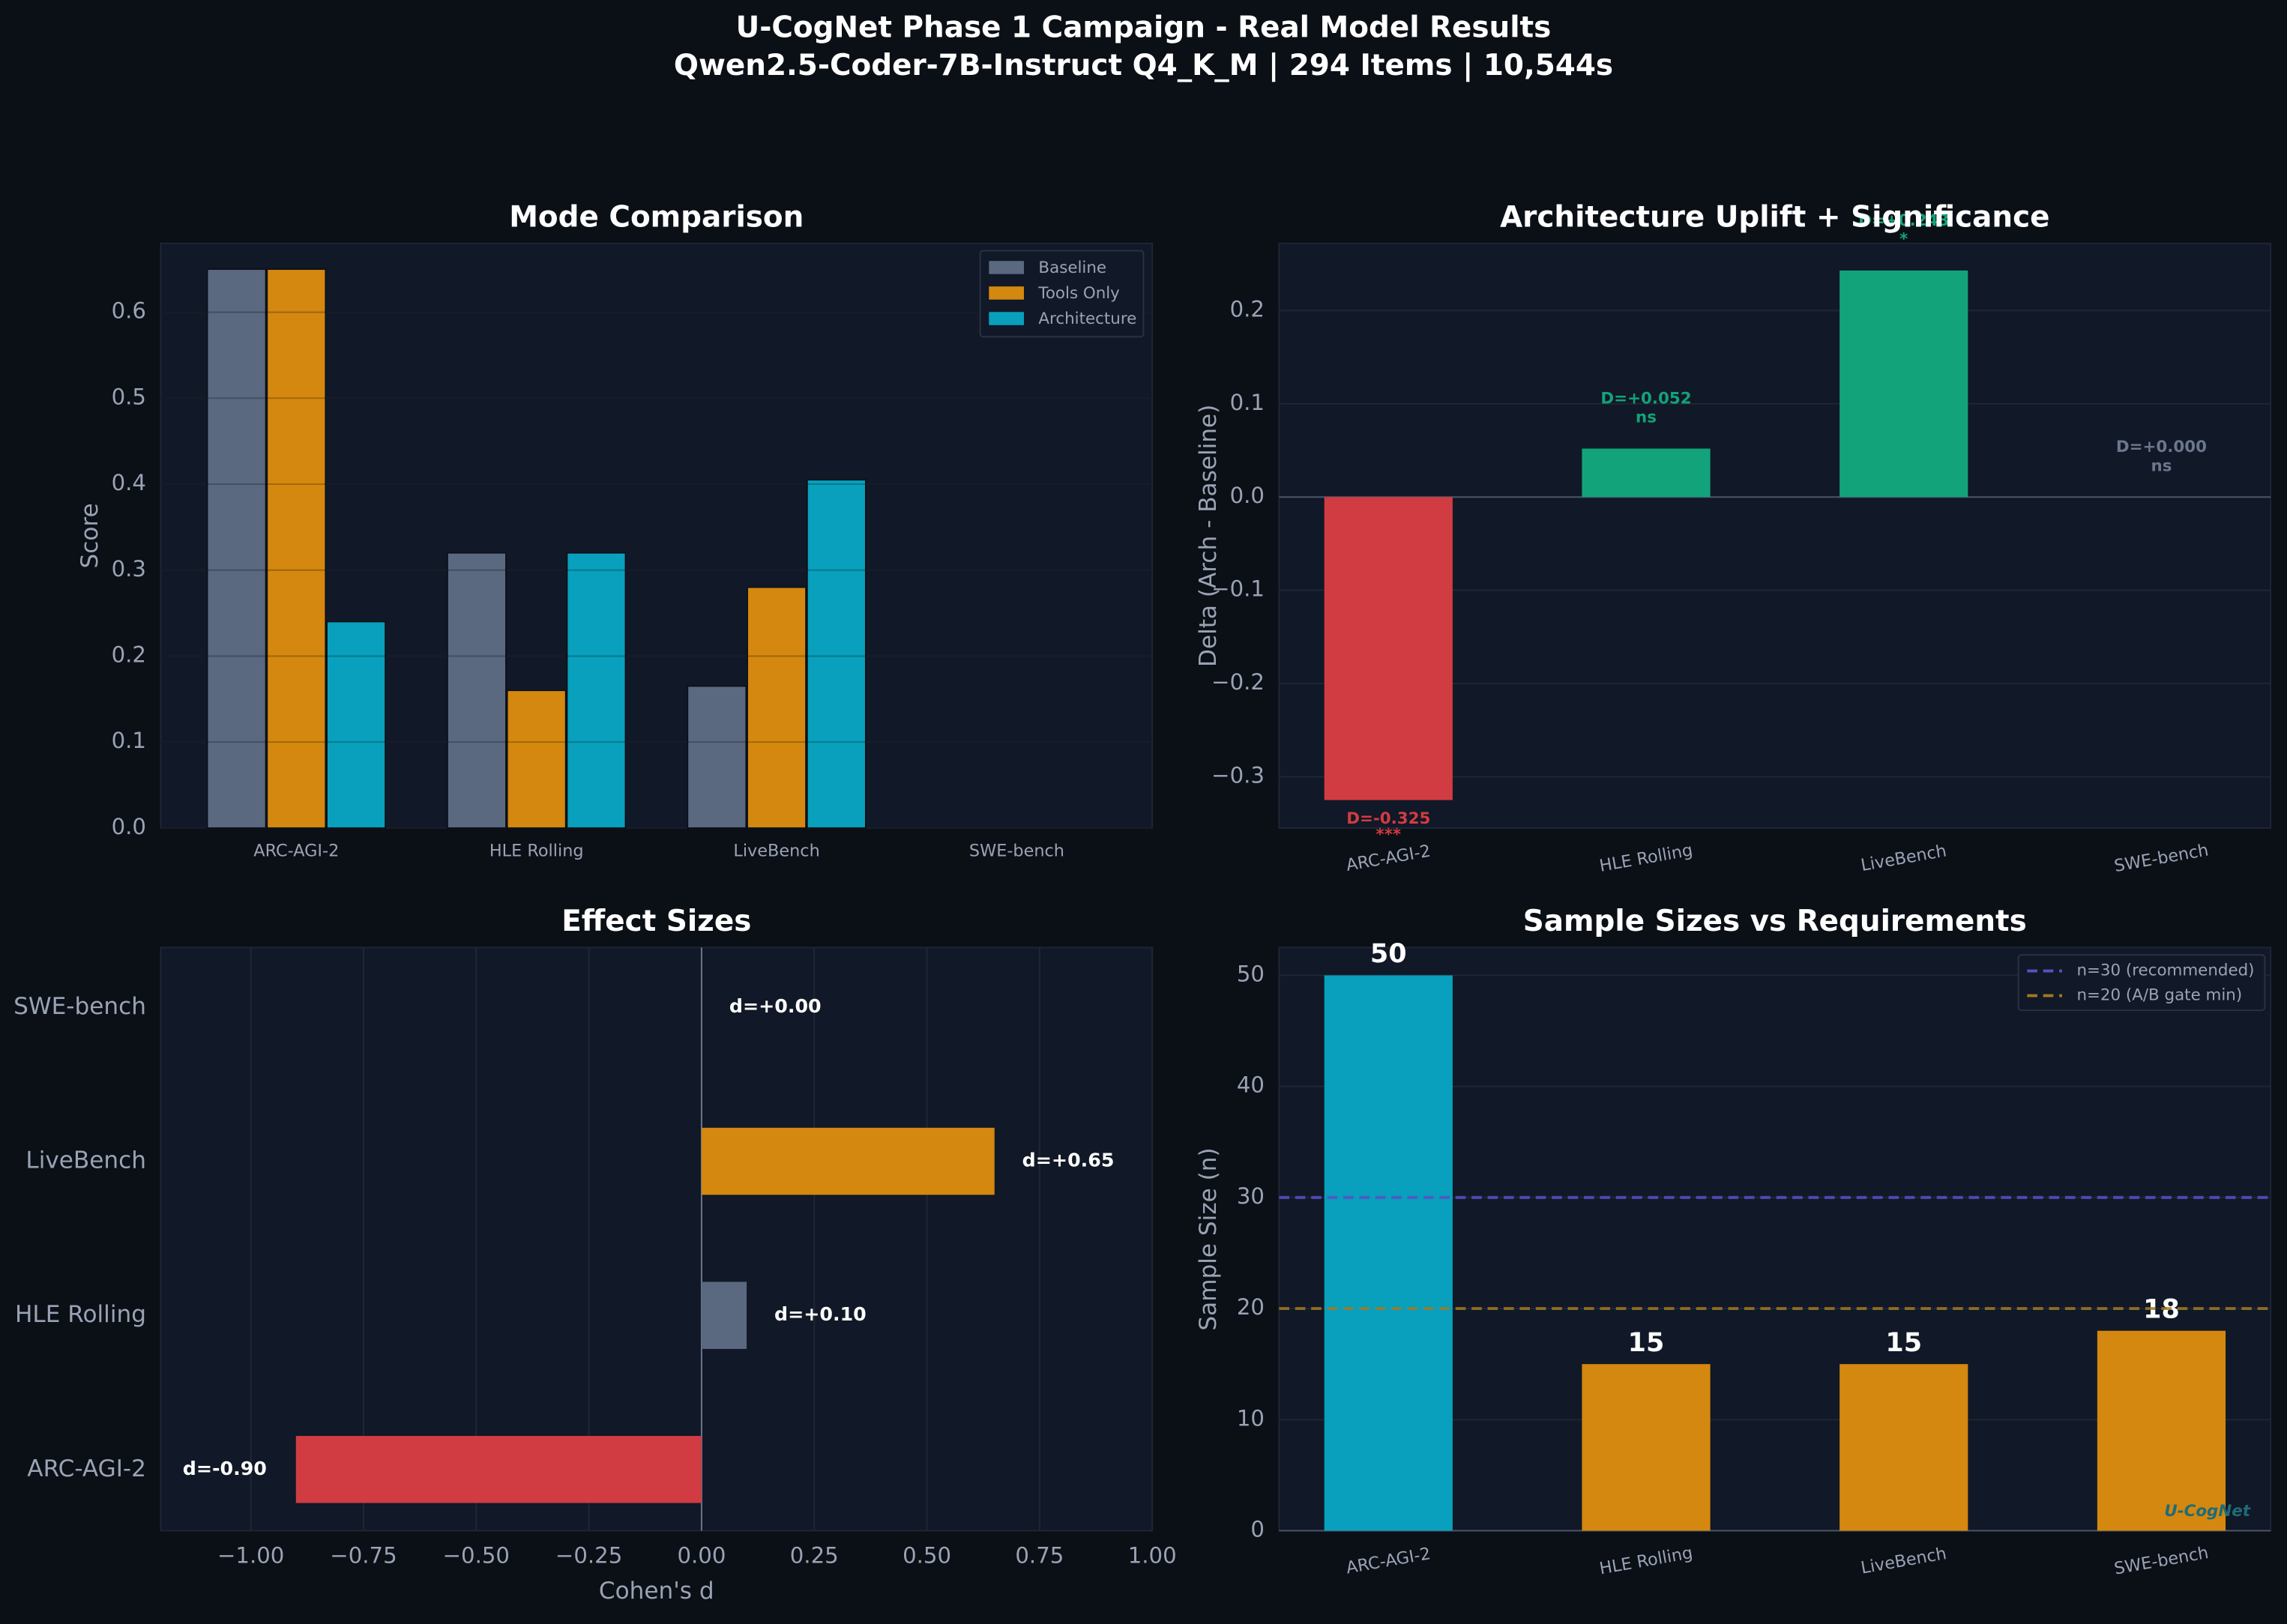 This screenshot has width=2287, height=1624. Describe the element at coordinates (1257, 1529) in the screenshot. I see `y-tick-label: 0` at that location.